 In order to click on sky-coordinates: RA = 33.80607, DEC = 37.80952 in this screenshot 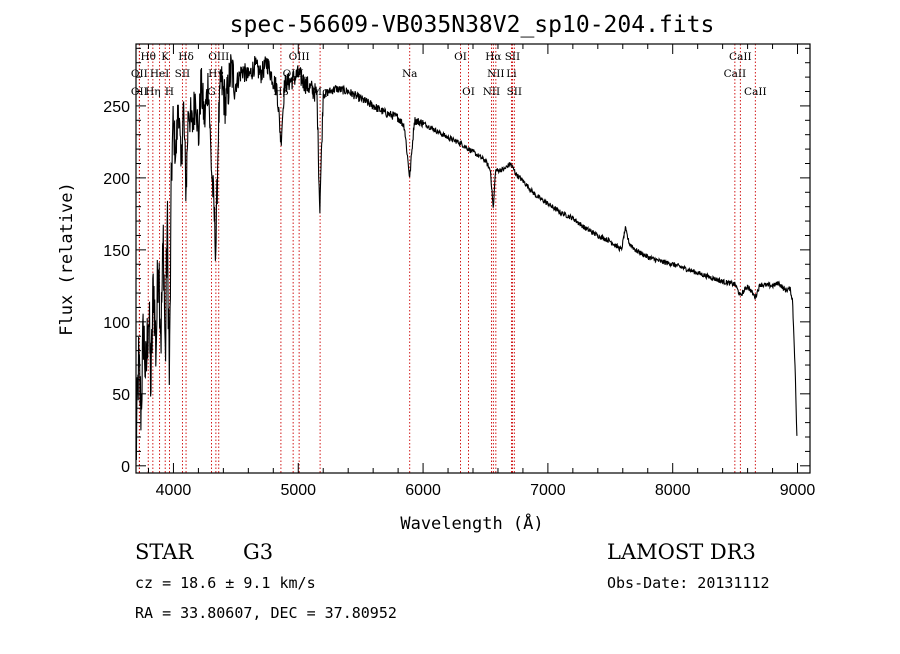, I will do `click(266, 613)`.